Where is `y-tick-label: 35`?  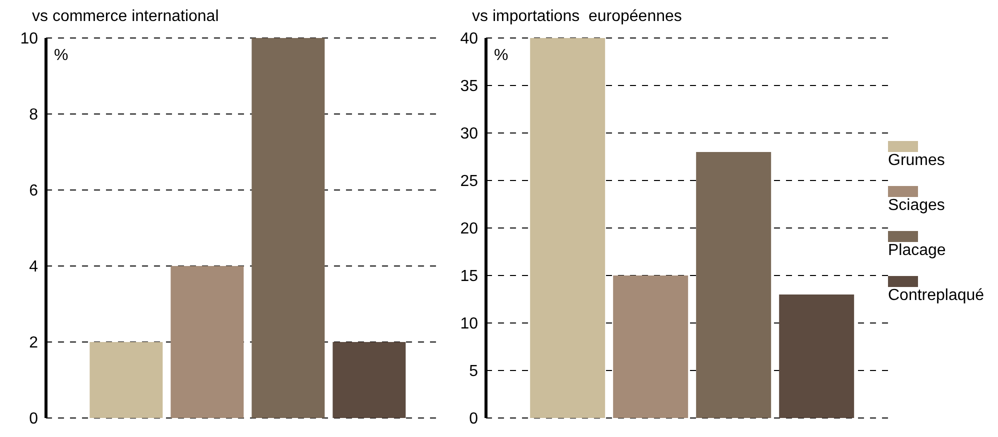 y-tick-label: 35 is located at coordinates (469, 87).